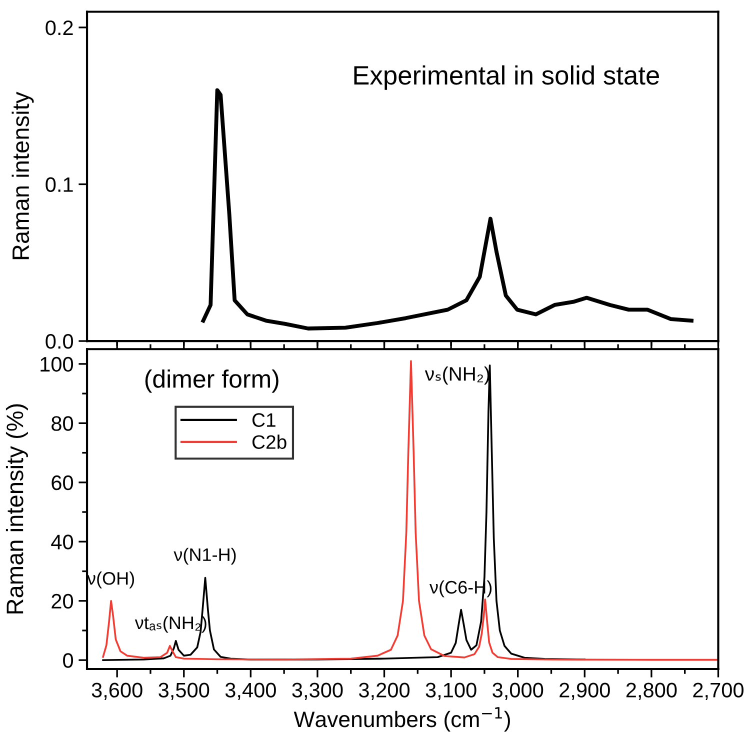  Describe the element at coordinates (110, 580) in the screenshot. I see `annotation: ν(OH)` at that location.